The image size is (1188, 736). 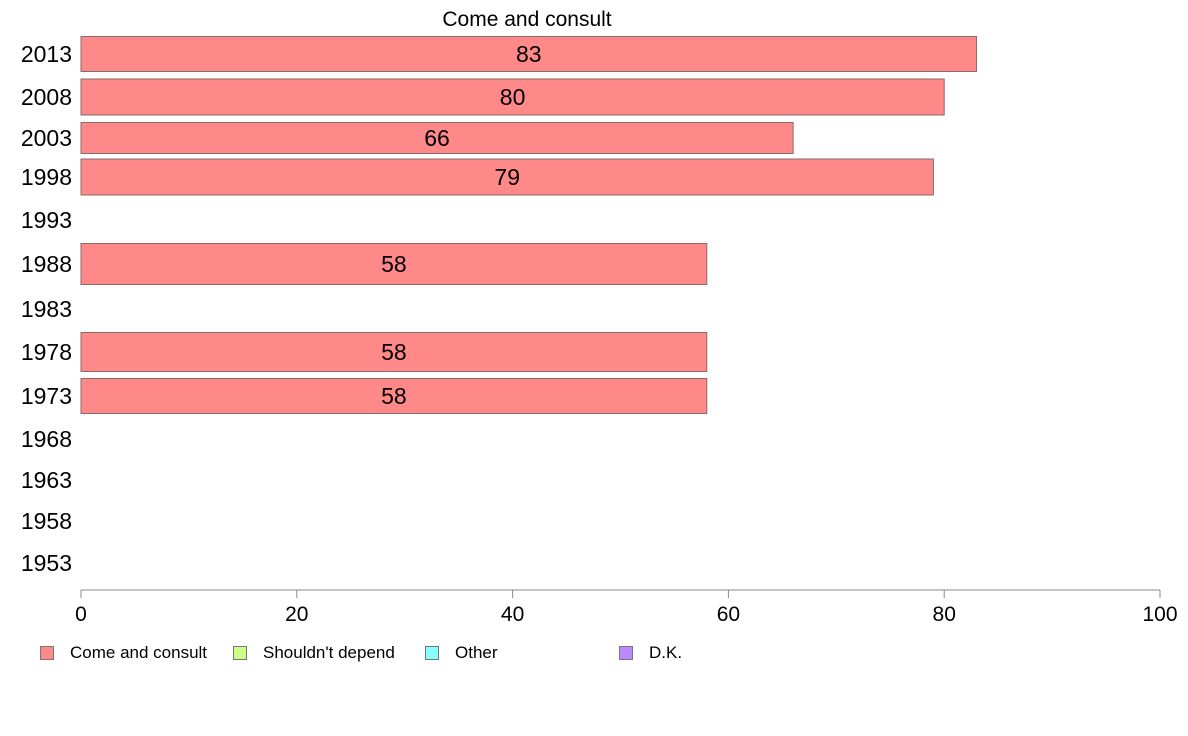 What do you see at coordinates (512, 614) in the screenshot?
I see `x-tick-label: 40` at bounding box center [512, 614].